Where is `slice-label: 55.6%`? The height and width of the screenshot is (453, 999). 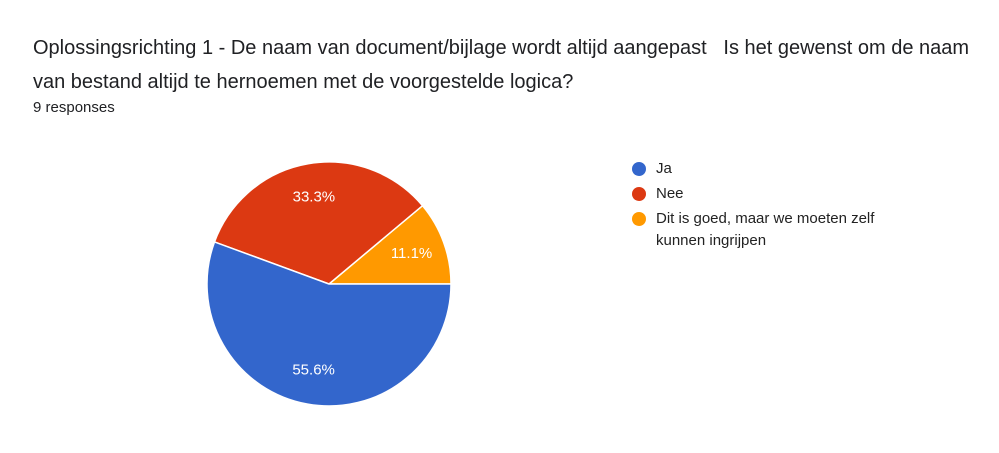
slice-label: 55.6% is located at coordinates (313, 369).